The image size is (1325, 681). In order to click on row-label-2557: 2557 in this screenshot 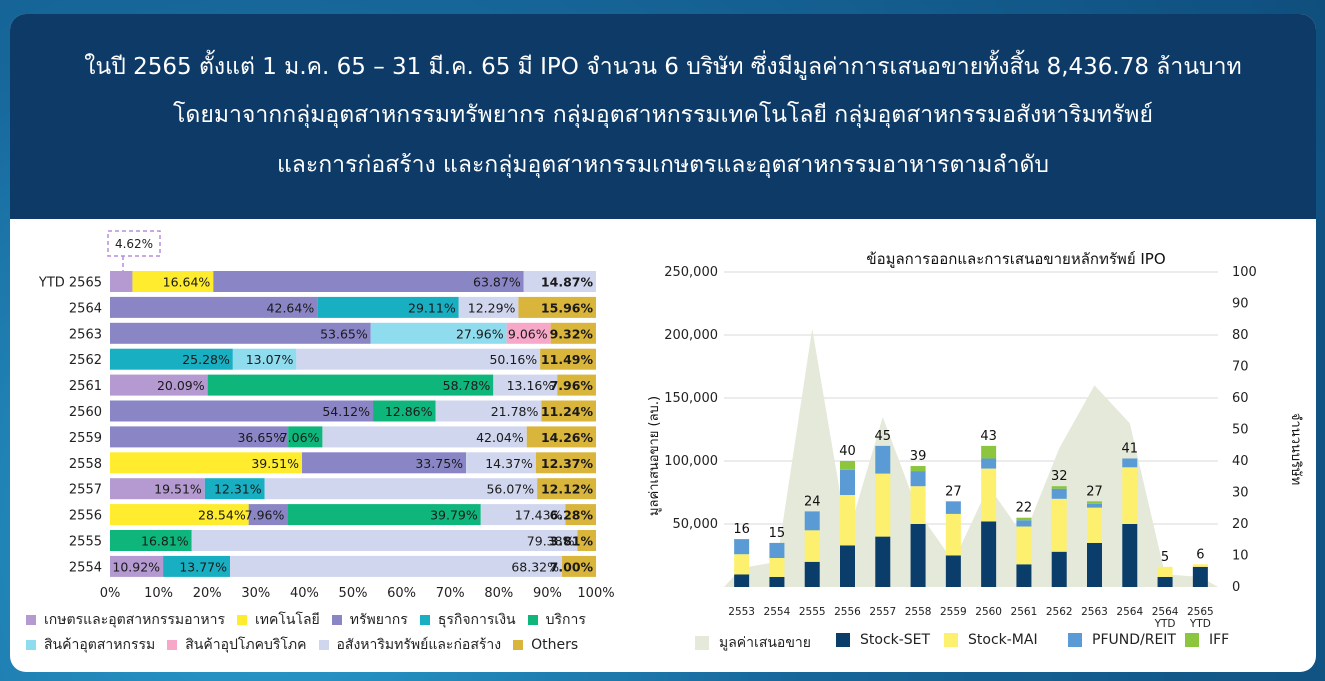, I will do `click(85, 490)`.